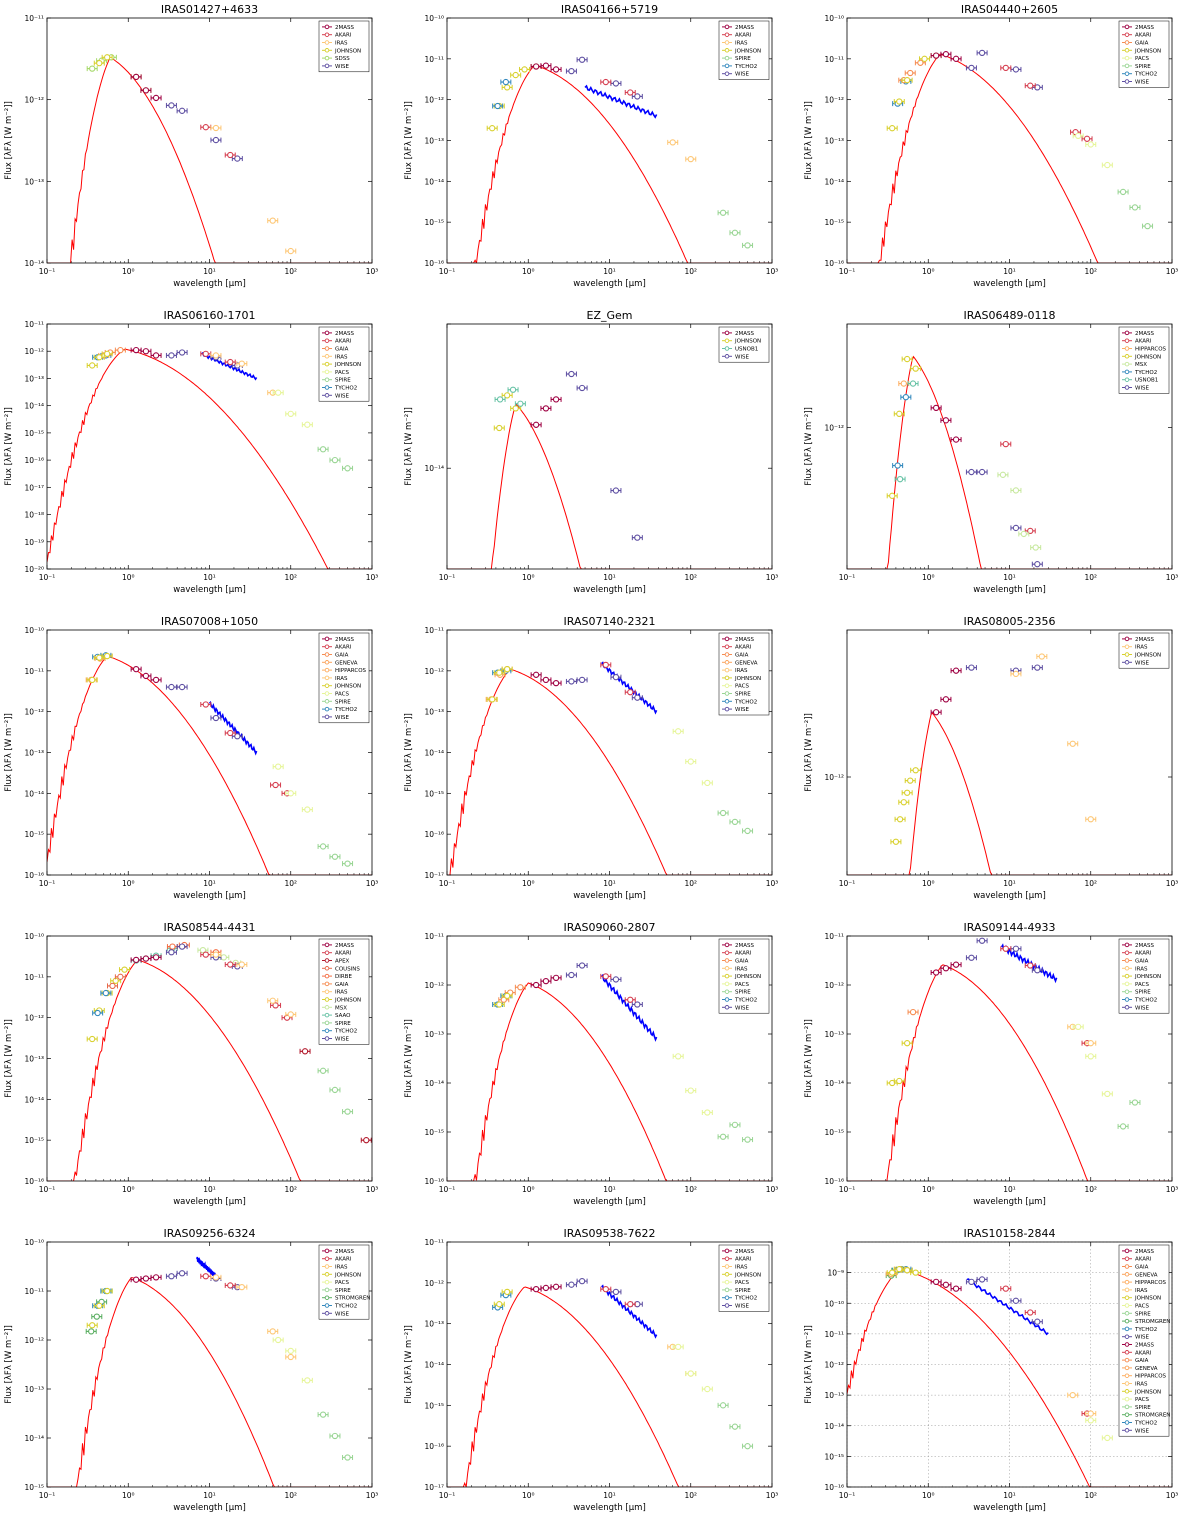 Image resolution: width=1200 pixels, height=1531 pixels. What do you see at coordinates (341, 1008) in the screenshot?
I see `legend-label: MSX` at bounding box center [341, 1008].